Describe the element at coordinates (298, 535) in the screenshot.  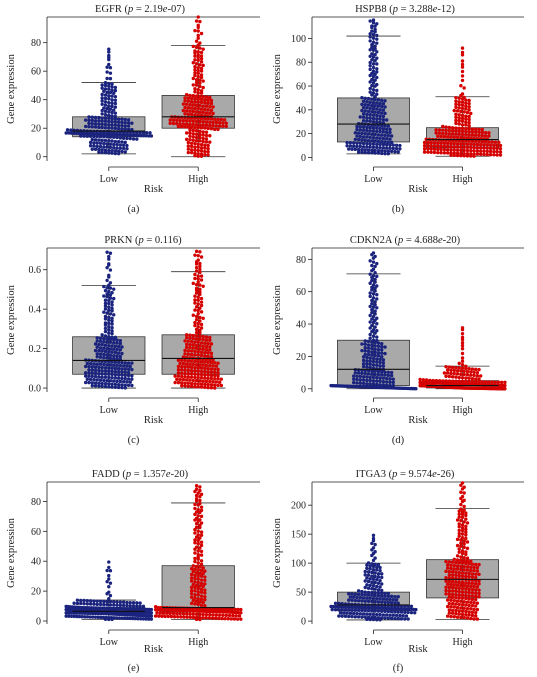
I see `y-tick-label: 150` at that location.